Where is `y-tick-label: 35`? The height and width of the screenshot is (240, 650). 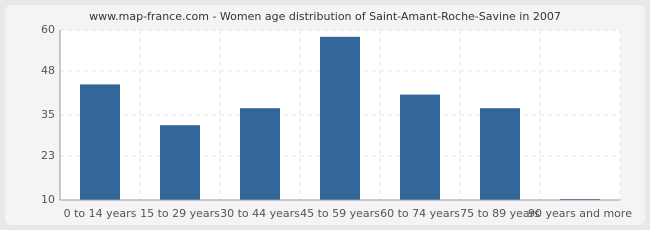
y-tick-label: 35 is located at coordinates (48, 114).